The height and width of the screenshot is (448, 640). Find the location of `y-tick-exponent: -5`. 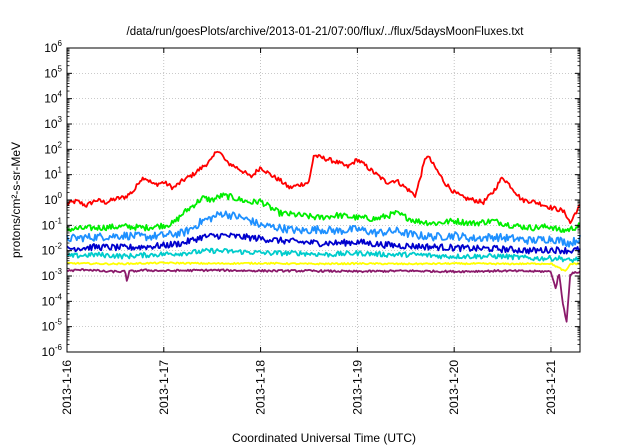

y-tick-exponent: -5 is located at coordinates (59, 322).